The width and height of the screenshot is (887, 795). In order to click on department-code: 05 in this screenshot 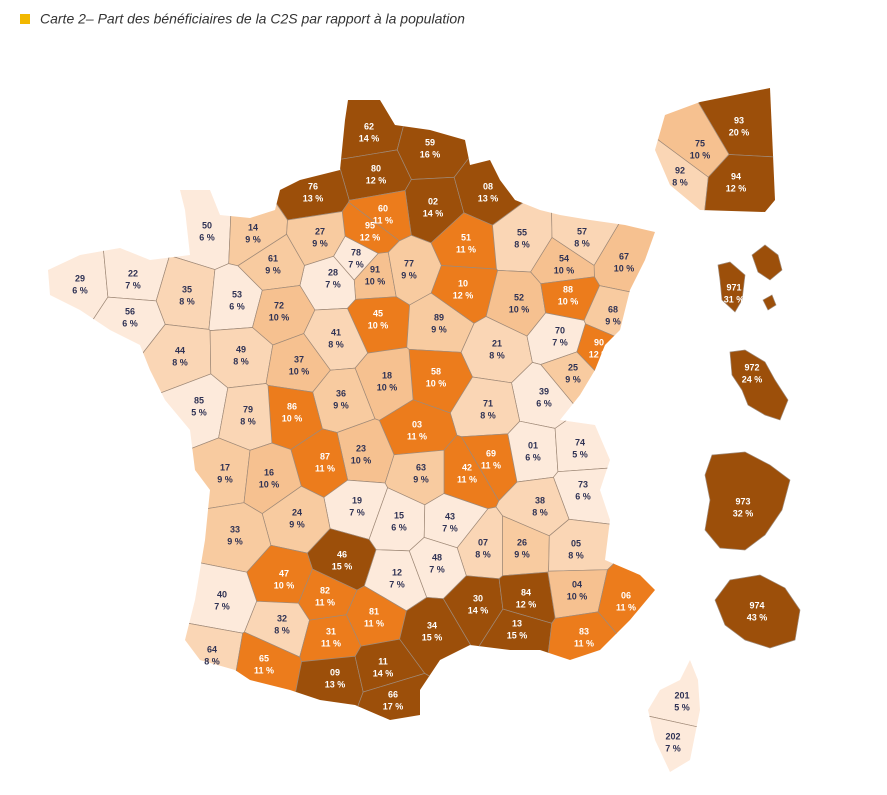, I will do `click(576, 543)`.